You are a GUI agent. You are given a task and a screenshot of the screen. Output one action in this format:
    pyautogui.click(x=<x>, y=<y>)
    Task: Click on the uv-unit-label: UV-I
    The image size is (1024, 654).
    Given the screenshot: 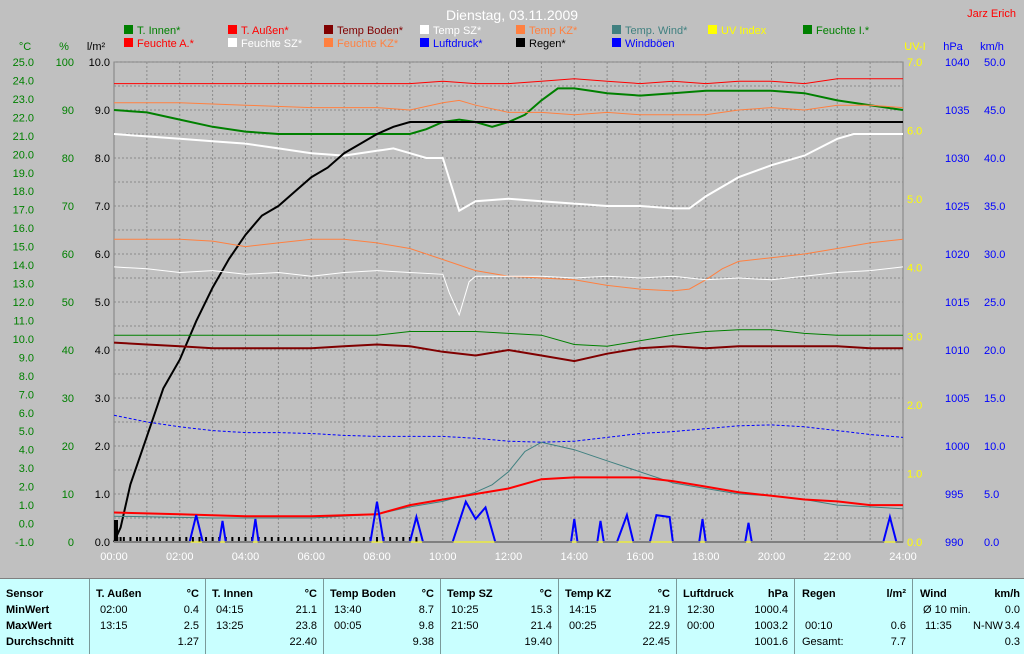 What is the action you would take?
    pyautogui.click(x=914, y=47)
    